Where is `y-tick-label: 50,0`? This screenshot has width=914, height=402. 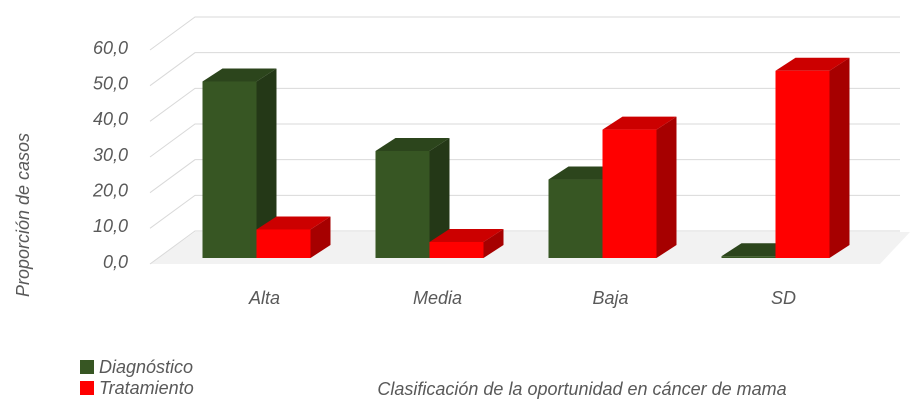
y-tick-label: 50,0 is located at coordinates (110, 83).